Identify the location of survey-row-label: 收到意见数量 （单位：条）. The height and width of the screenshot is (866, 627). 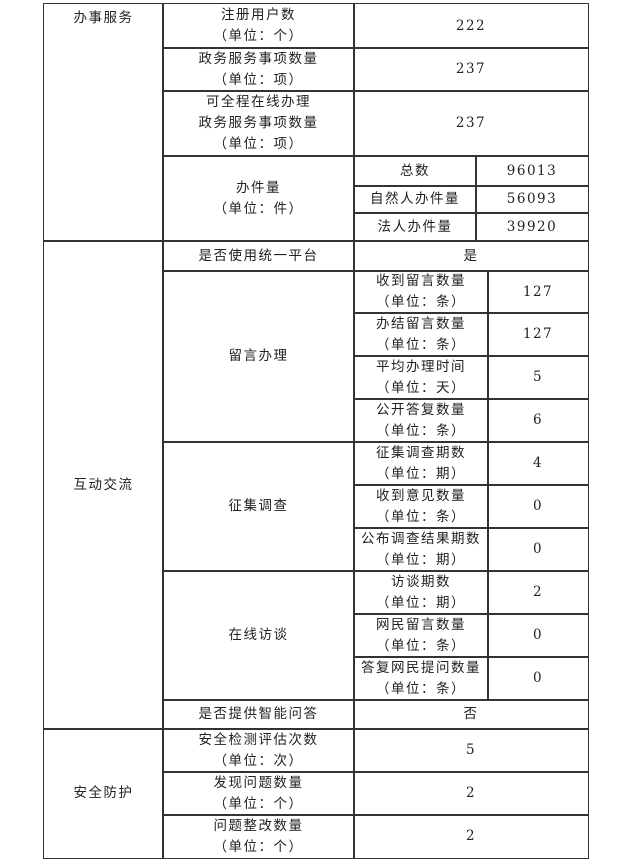
(421, 506).